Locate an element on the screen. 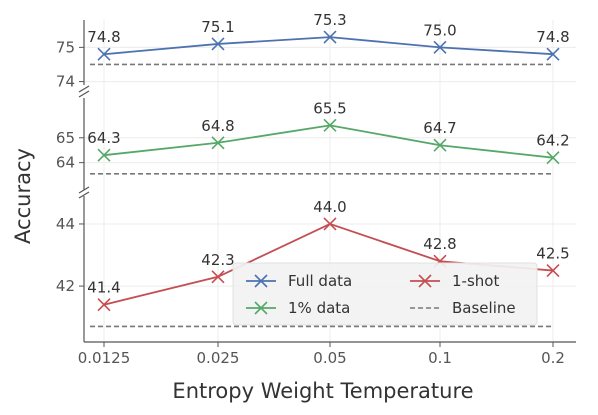 The width and height of the screenshot is (598, 415). data-label: 41.4 is located at coordinates (103, 288).